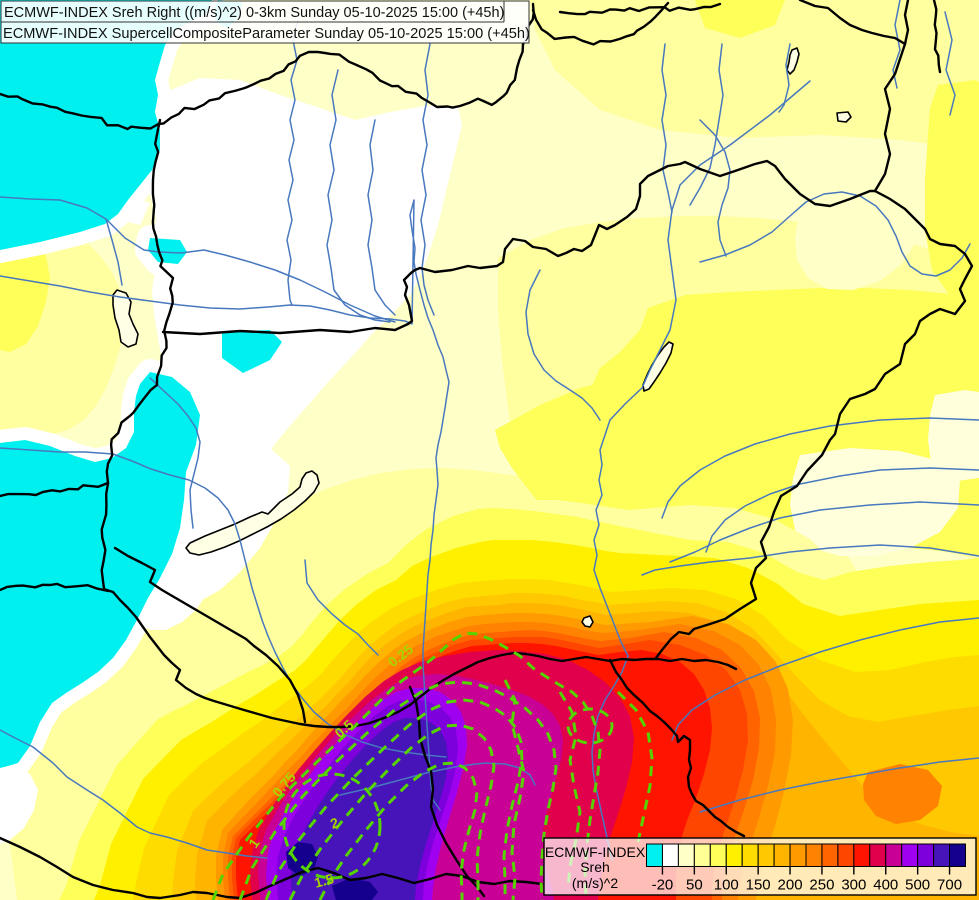 The height and width of the screenshot is (900, 979). Describe the element at coordinates (821, 885) in the screenshot. I see `svg-text: 250` at that location.